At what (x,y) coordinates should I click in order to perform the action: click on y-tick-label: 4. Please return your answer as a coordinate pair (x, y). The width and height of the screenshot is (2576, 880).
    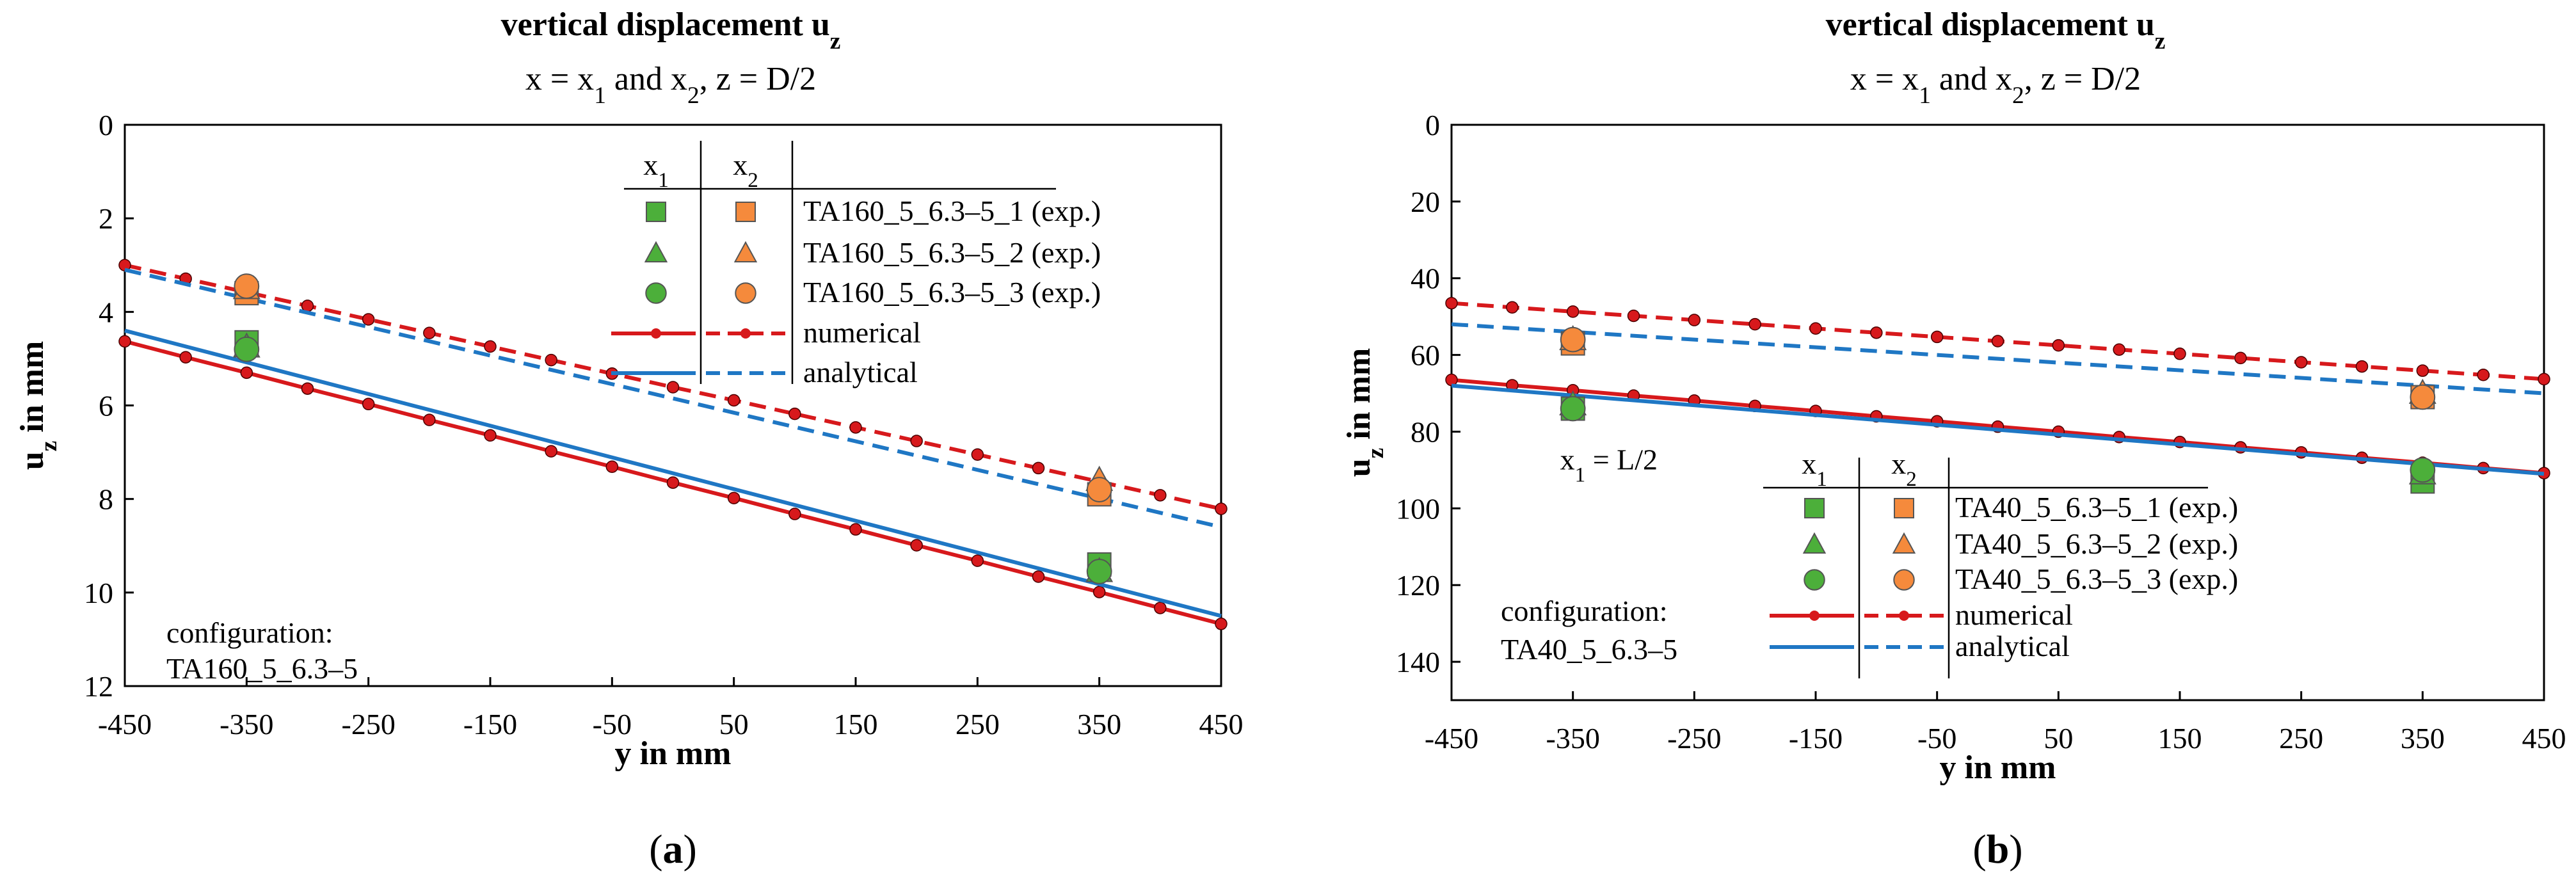
    Looking at the image, I should click on (106, 312).